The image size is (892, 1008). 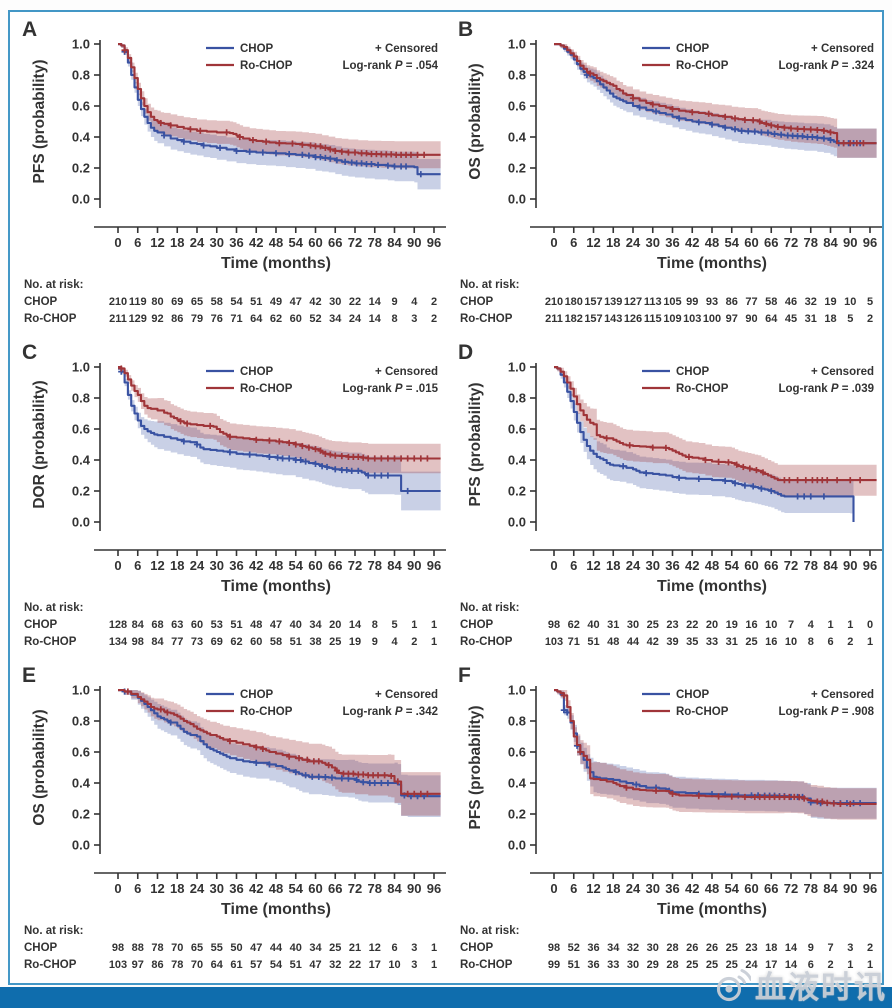 I want to click on risk-count: 58, so click(x=771, y=302).